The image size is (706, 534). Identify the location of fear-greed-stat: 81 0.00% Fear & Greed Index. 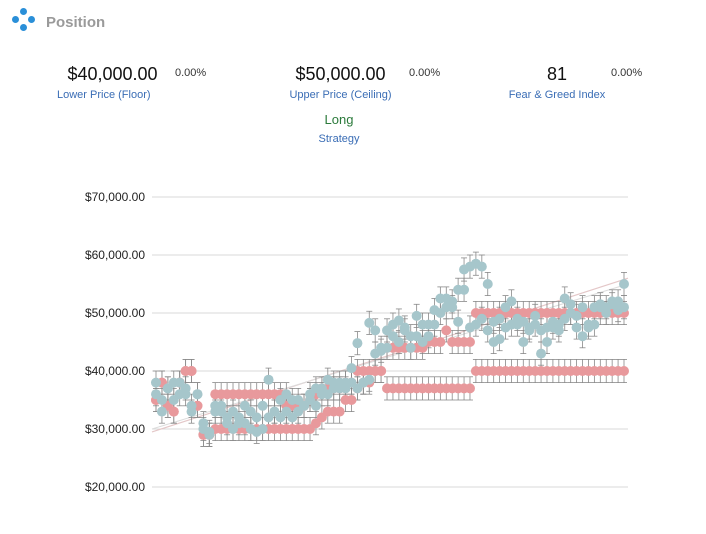
(572, 82).